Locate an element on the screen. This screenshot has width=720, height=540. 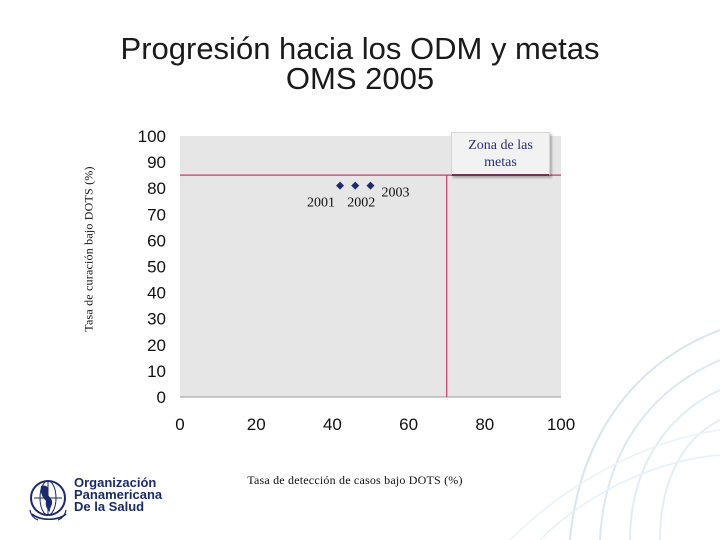
data-point-label: 2002 is located at coordinates (361, 203).